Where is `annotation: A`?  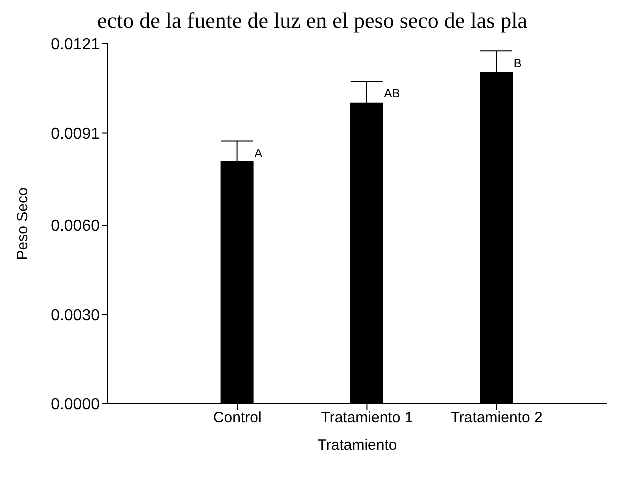
annotation: A is located at coordinates (258, 153).